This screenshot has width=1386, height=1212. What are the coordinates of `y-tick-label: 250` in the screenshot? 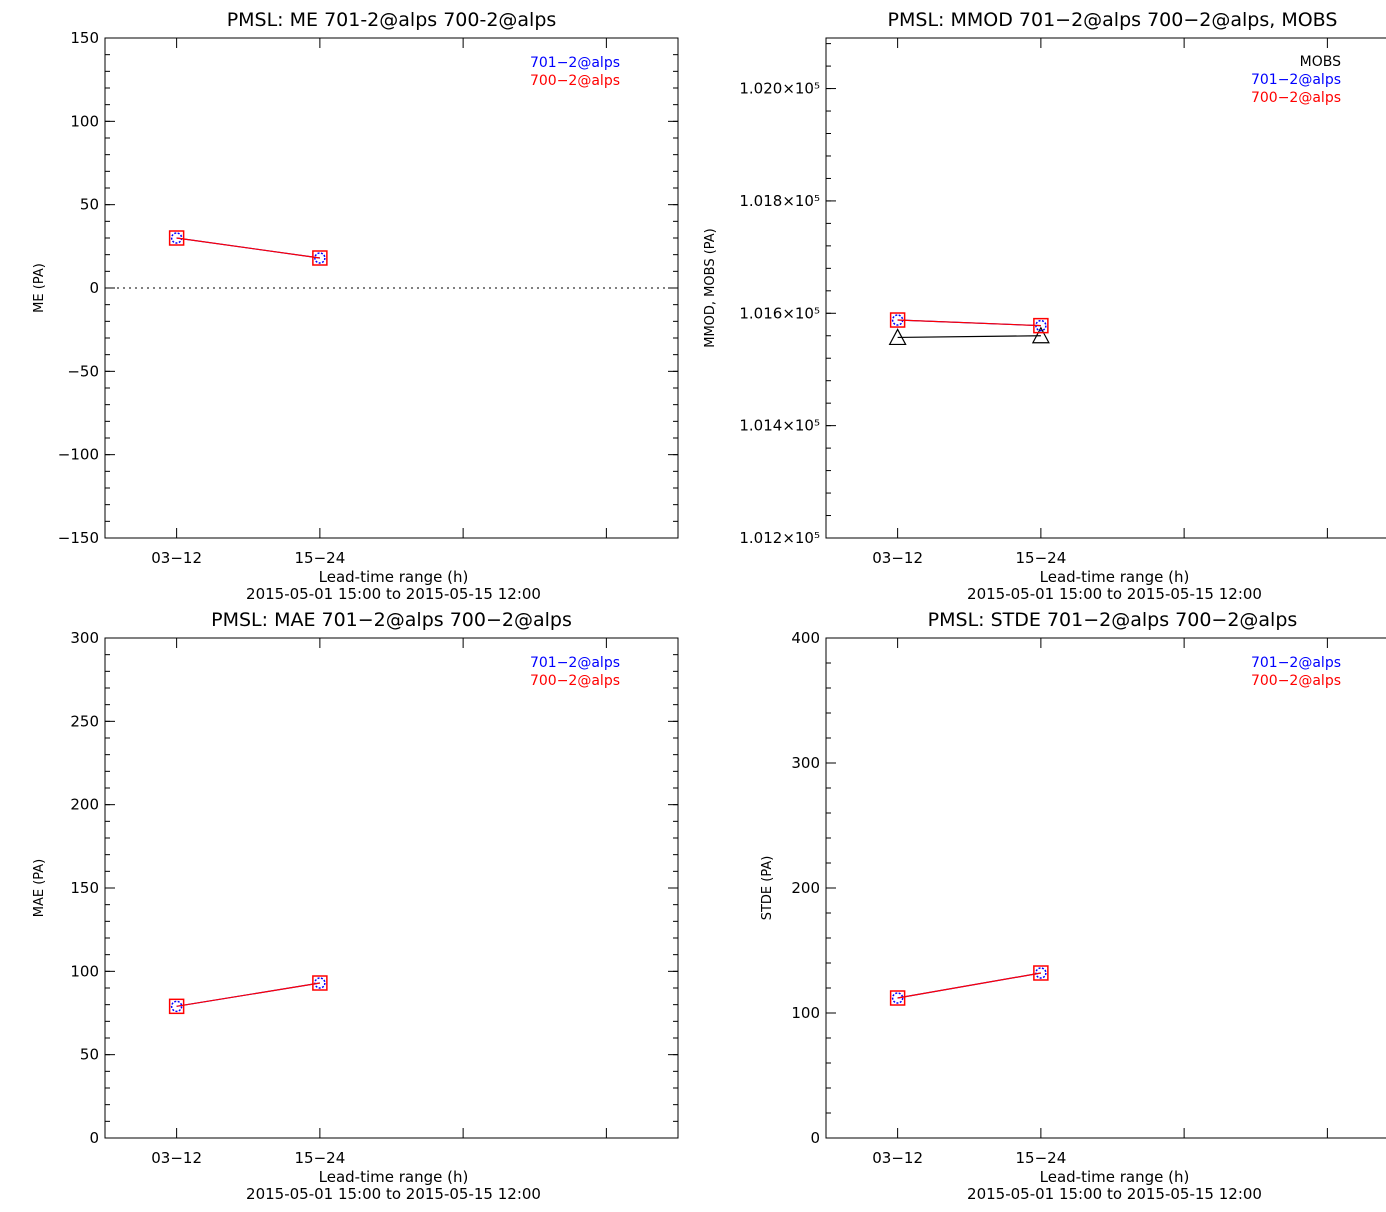 It's located at (84, 721).